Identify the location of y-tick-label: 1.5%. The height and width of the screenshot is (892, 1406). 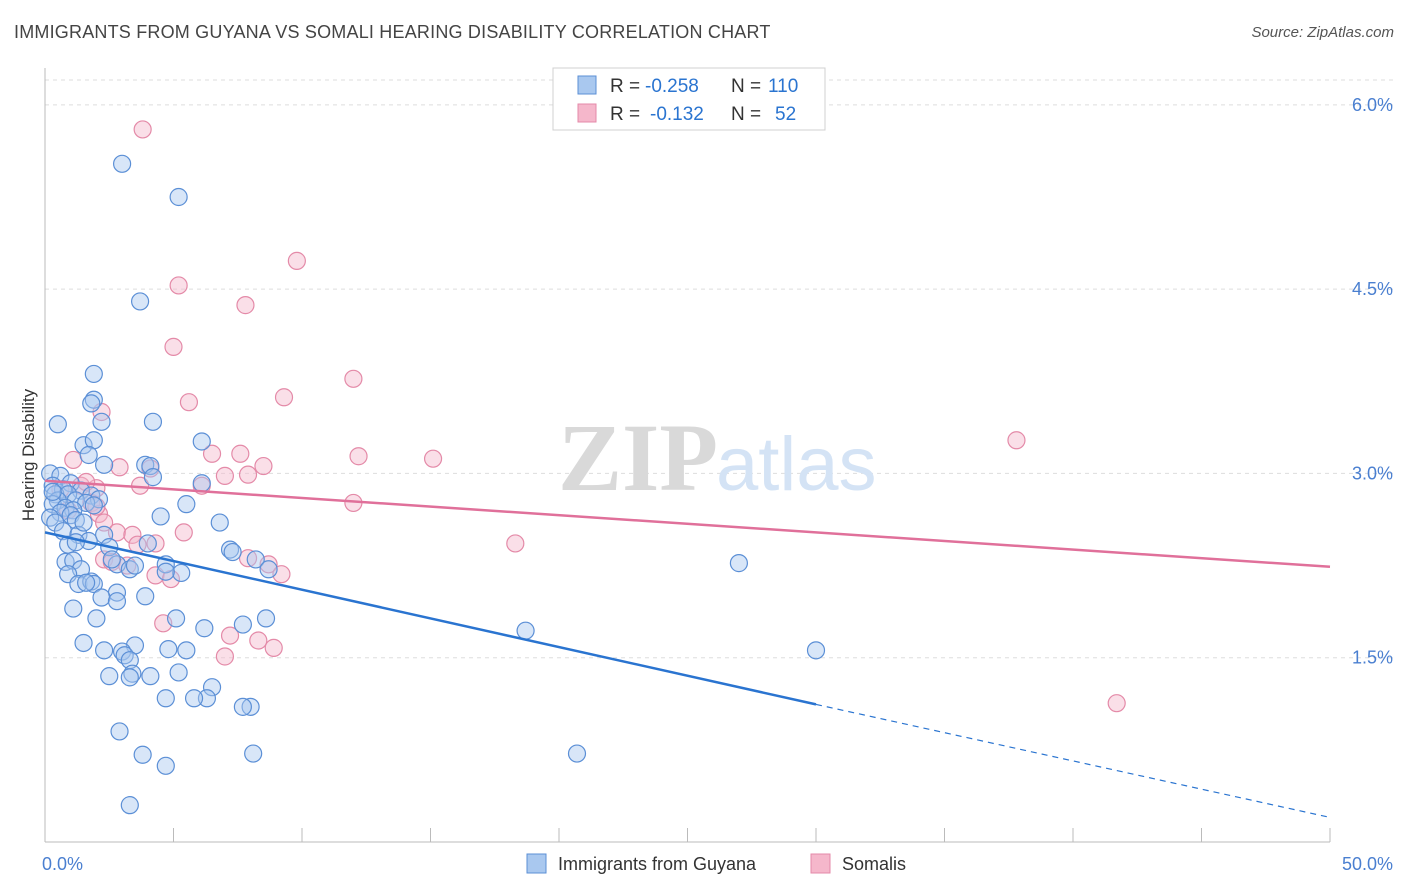
(1372, 658).